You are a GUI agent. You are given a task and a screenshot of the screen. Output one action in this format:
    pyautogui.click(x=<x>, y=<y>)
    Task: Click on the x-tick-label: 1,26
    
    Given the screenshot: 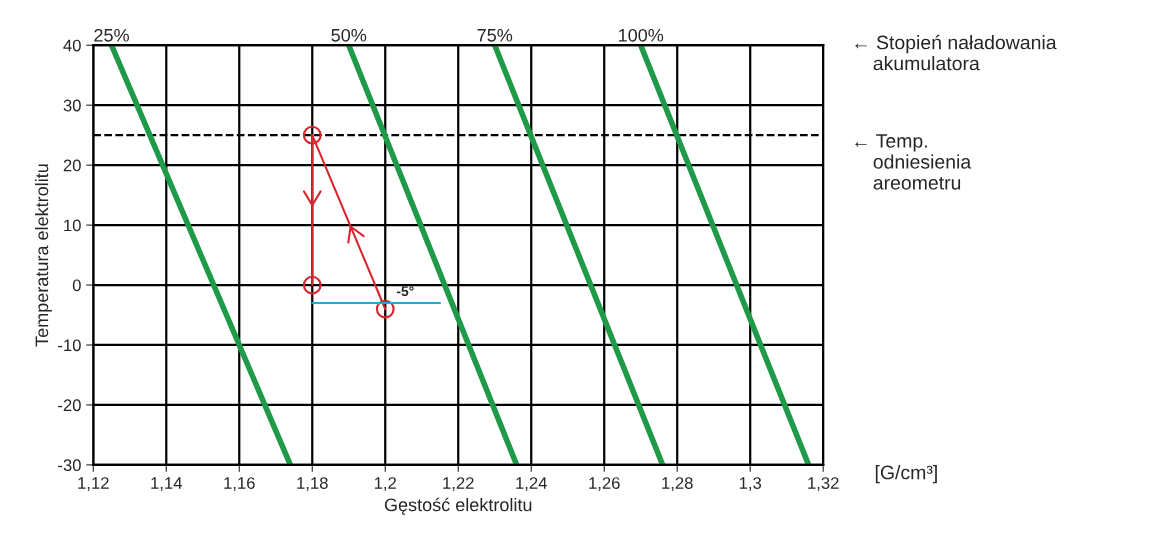 What is the action you would take?
    pyautogui.click(x=604, y=484)
    